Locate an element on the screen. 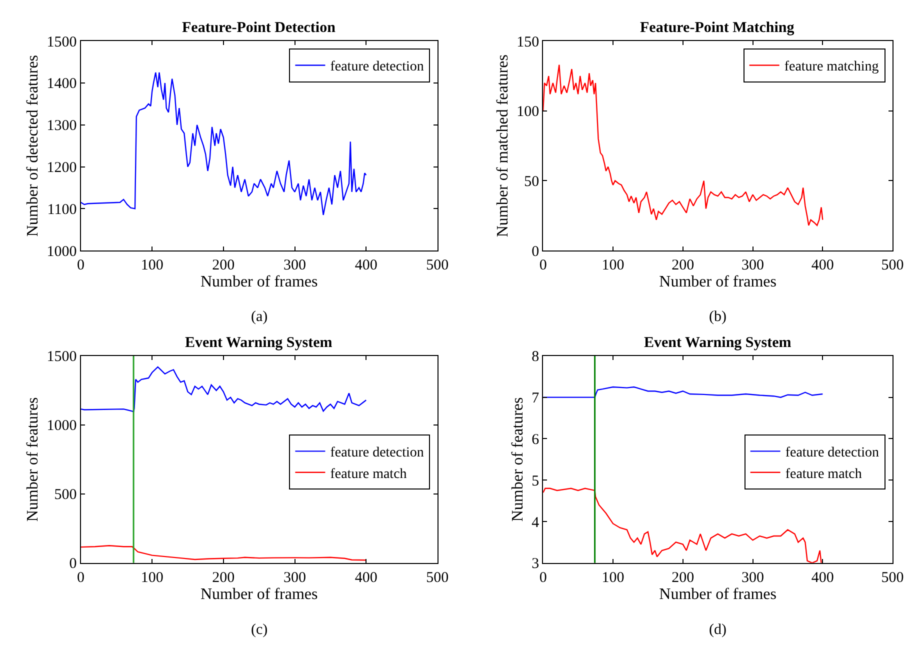 The height and width of the screenshot is (647, 918). y-tick-label: 5 is located at coordinates (536, 481).